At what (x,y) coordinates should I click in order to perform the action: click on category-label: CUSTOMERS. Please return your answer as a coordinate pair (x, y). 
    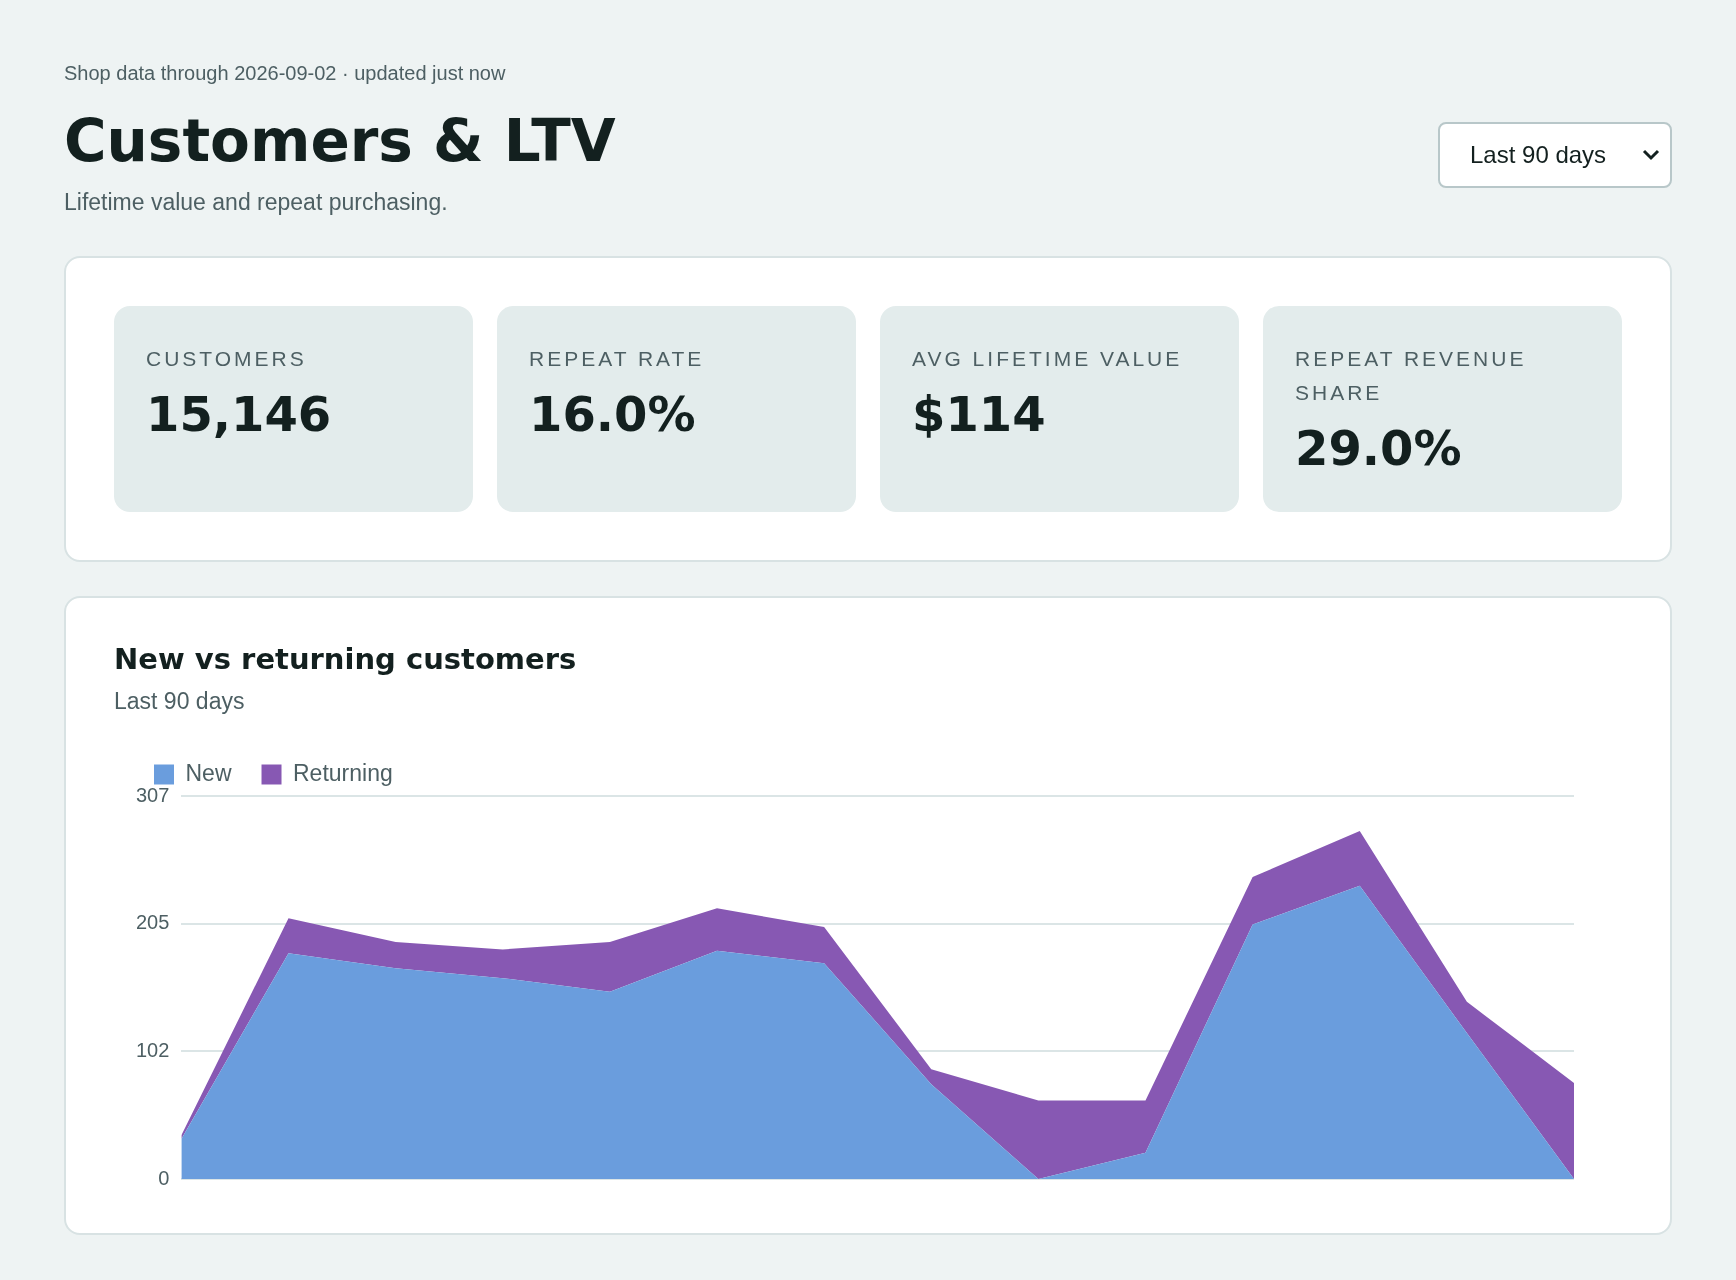
    Looking at the image, I should click on (227, 359).